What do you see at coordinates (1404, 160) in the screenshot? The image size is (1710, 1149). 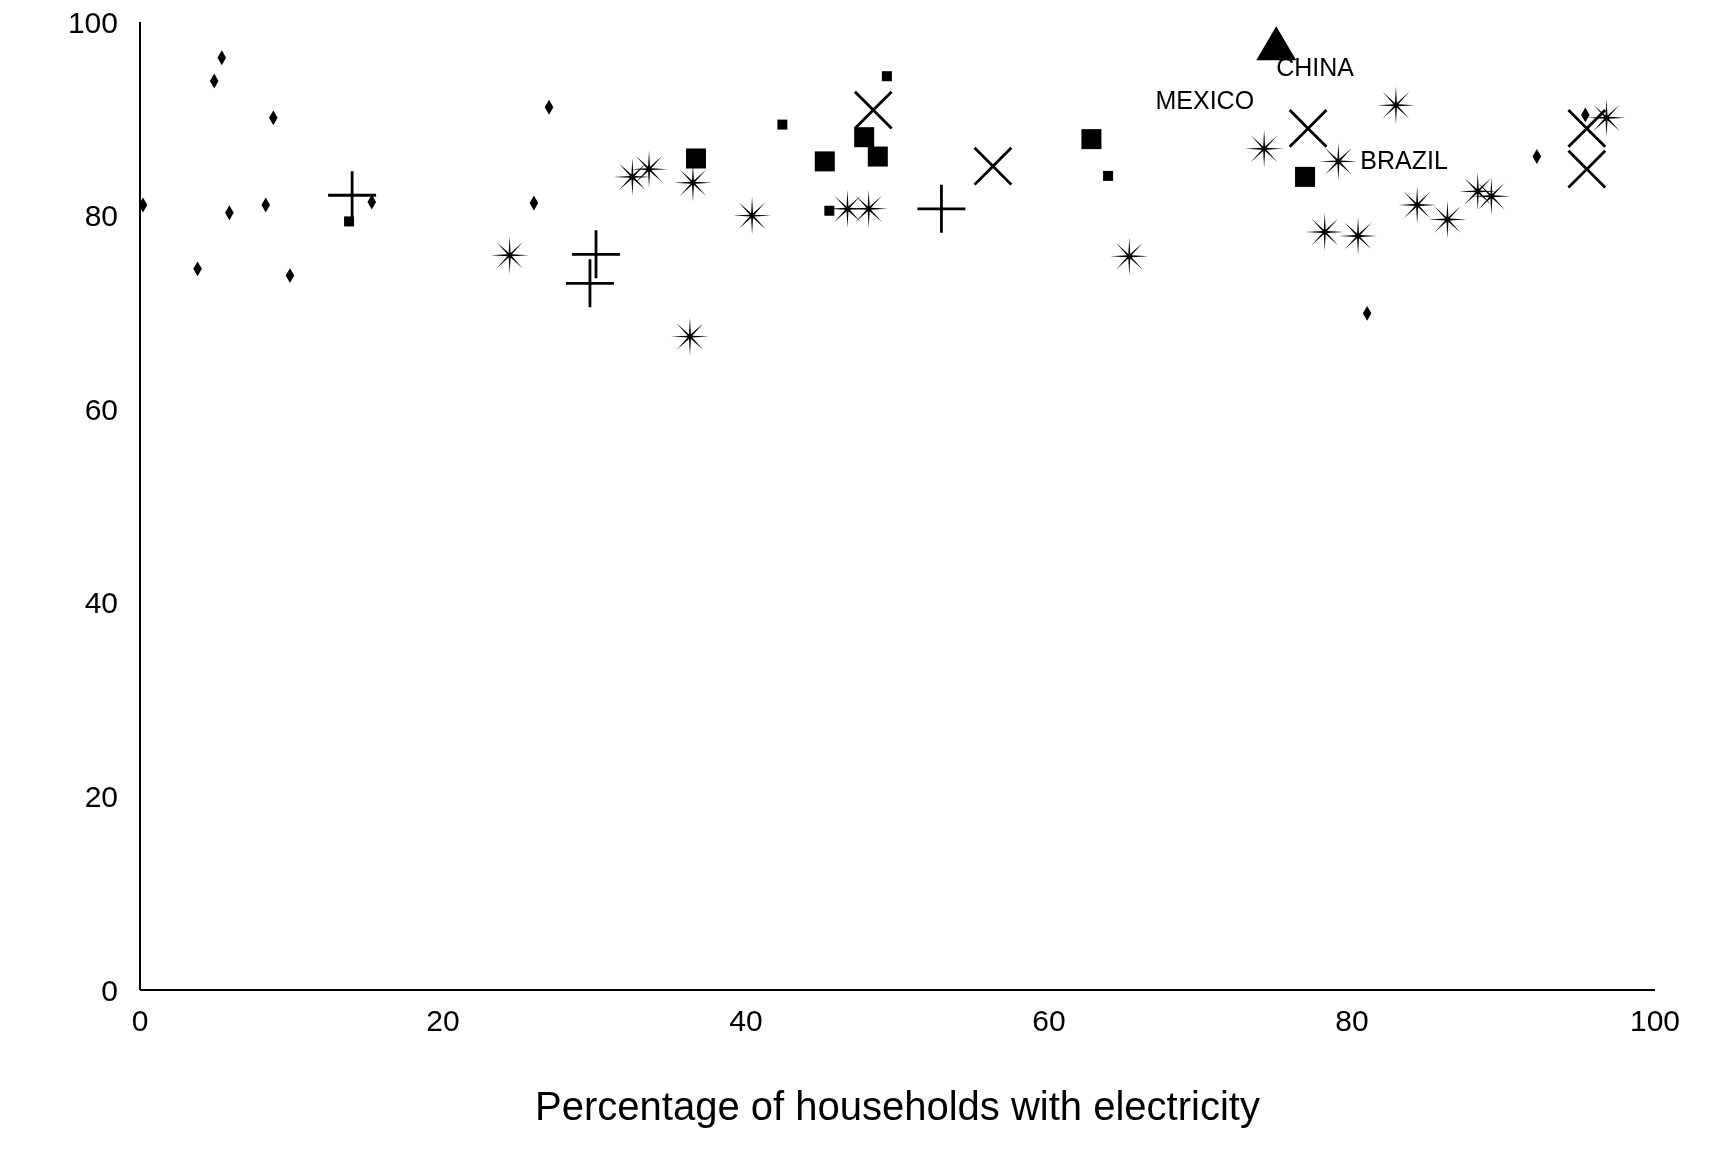 I see `annotation: BRAZIL` at bounding box center [1404, 160].